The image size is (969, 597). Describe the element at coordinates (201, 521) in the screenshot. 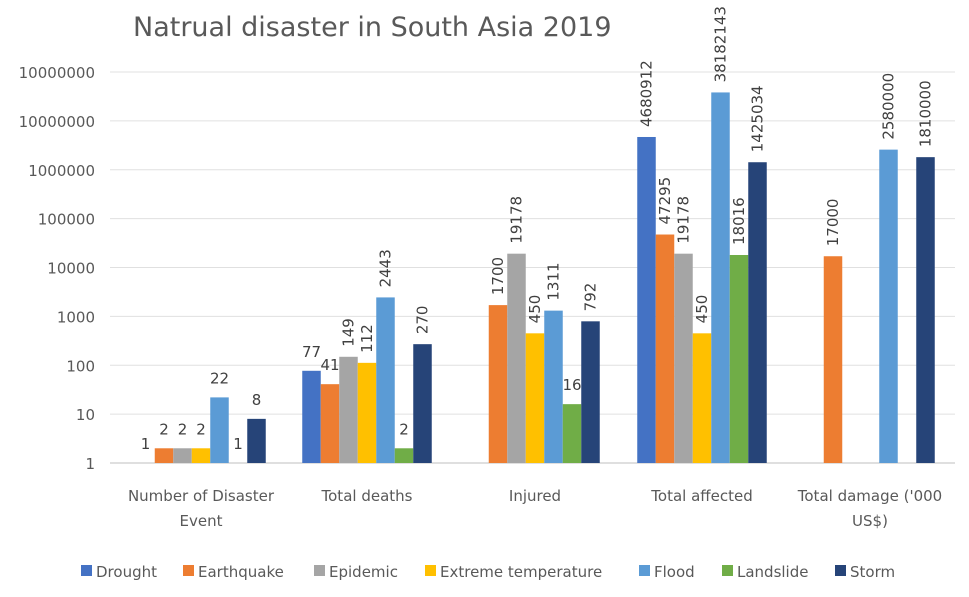

I see `category-label: Event` at that location.